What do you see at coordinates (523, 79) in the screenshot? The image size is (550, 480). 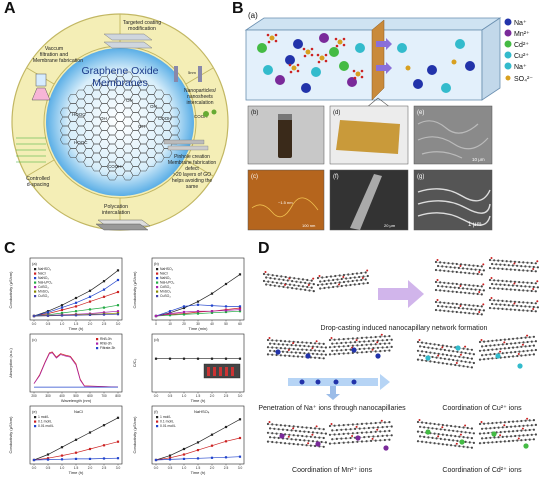 I see `legend-so4: SO₄²⁻` at bounding box center [523, 79].